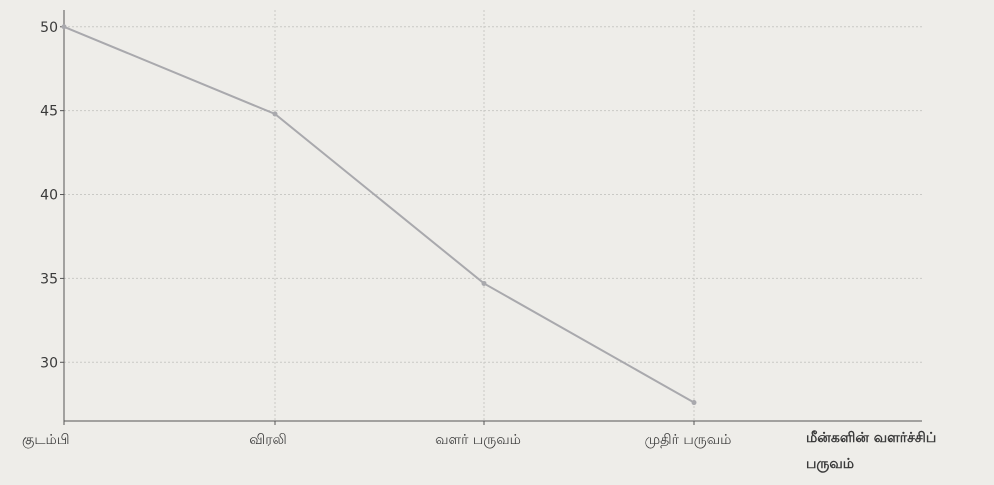 This screenshot has height=485, width=994. I want to click on y-tick-labels: 30 35 40 45 50, so click(49, 196).